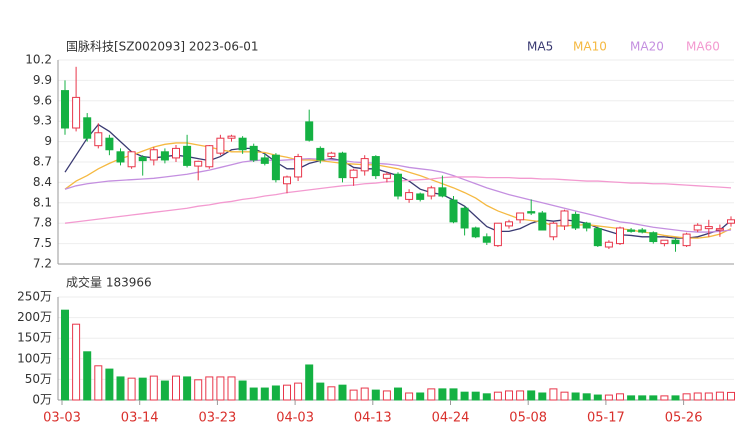  I want to click on x-tick-label: 05-08, so click(528, 418).